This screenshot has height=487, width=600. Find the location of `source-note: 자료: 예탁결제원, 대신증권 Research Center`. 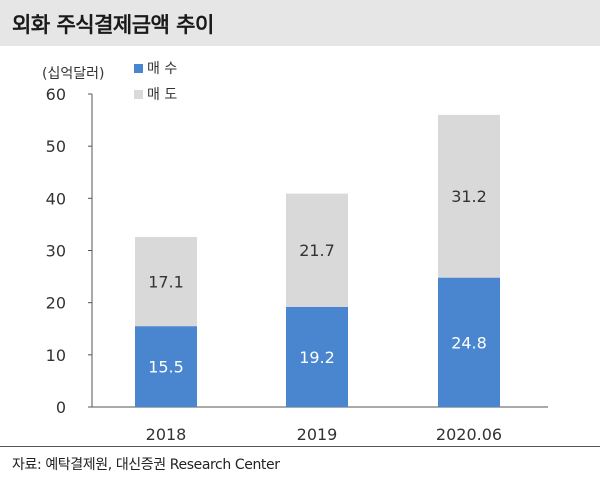

source-note: 자료: 예탁결제원, 대신증권 Research Center is located at coordinates (146, 465).